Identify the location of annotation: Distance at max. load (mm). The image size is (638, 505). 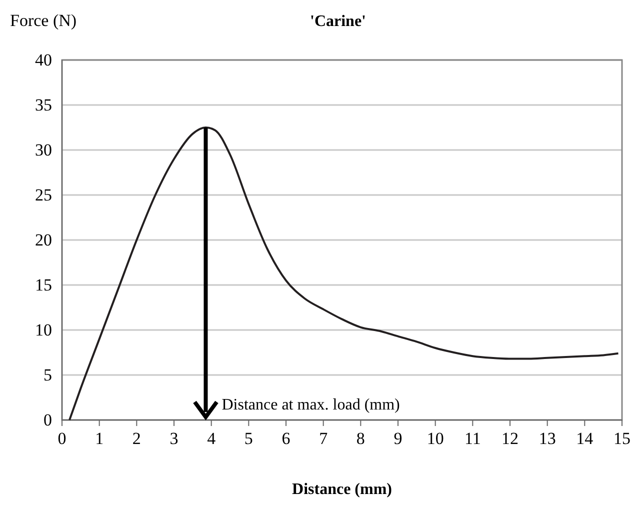
(311, 405).